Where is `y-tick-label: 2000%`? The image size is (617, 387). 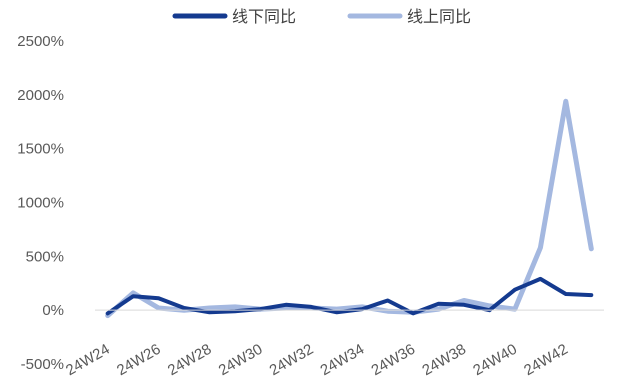
y-tick-label: 2000% is located at coordinates (40, 95).